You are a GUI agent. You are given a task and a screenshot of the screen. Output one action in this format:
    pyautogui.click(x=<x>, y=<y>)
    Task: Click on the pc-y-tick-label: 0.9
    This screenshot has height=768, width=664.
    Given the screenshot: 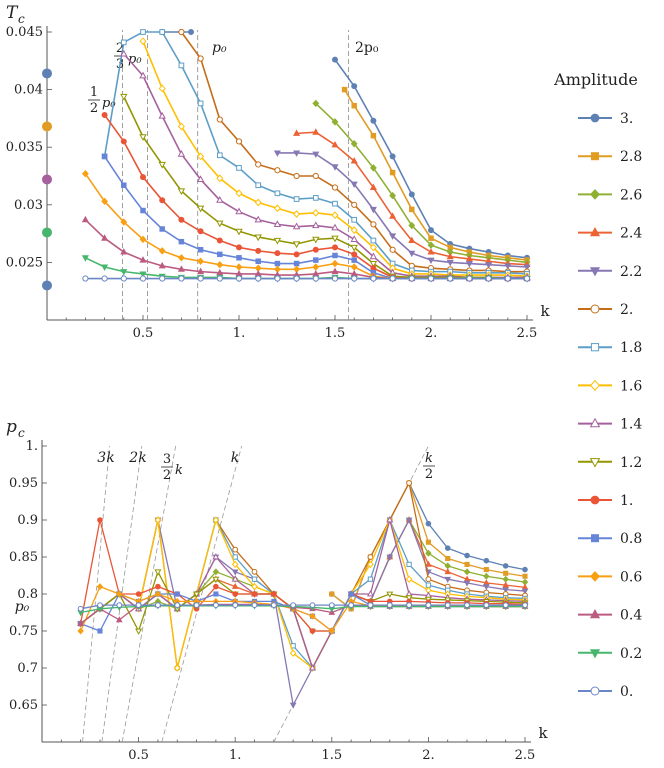 What is the action you would take?
    pyautogui.click(x=27, y=520)
    